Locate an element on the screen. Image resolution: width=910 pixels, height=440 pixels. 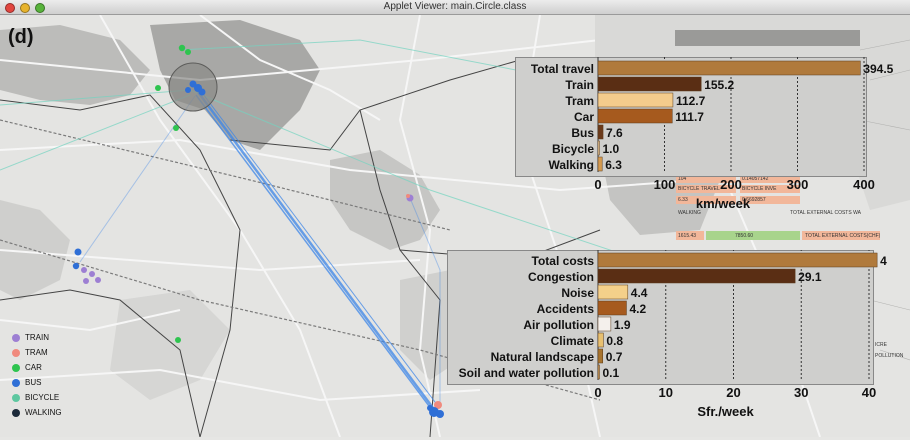
value-label: 41.2 is located at coordinates (883, 261).